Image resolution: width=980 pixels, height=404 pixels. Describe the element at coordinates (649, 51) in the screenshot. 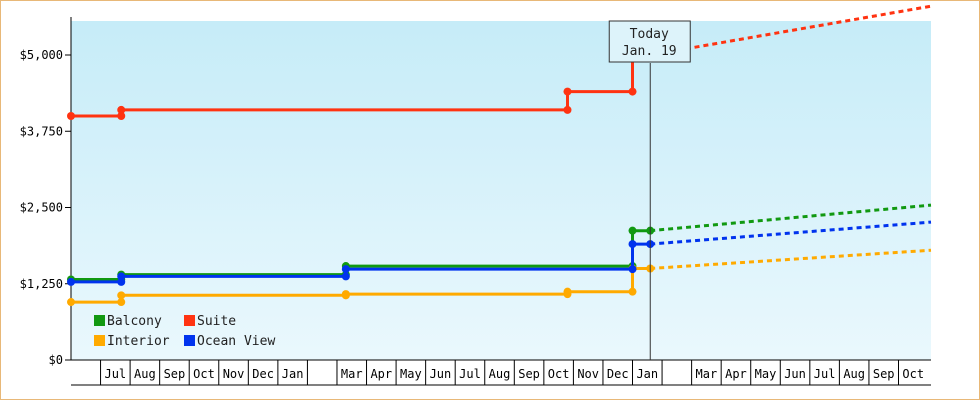

I see `today-date: Jan. 19` at that location.